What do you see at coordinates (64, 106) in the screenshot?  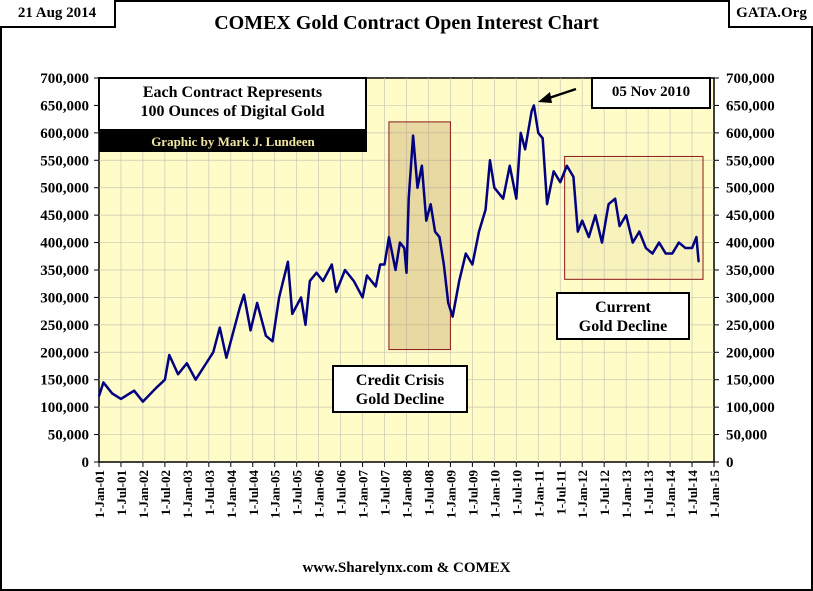 I see `y-tick-label-left: 650,000` at bounding box center [64, 106].